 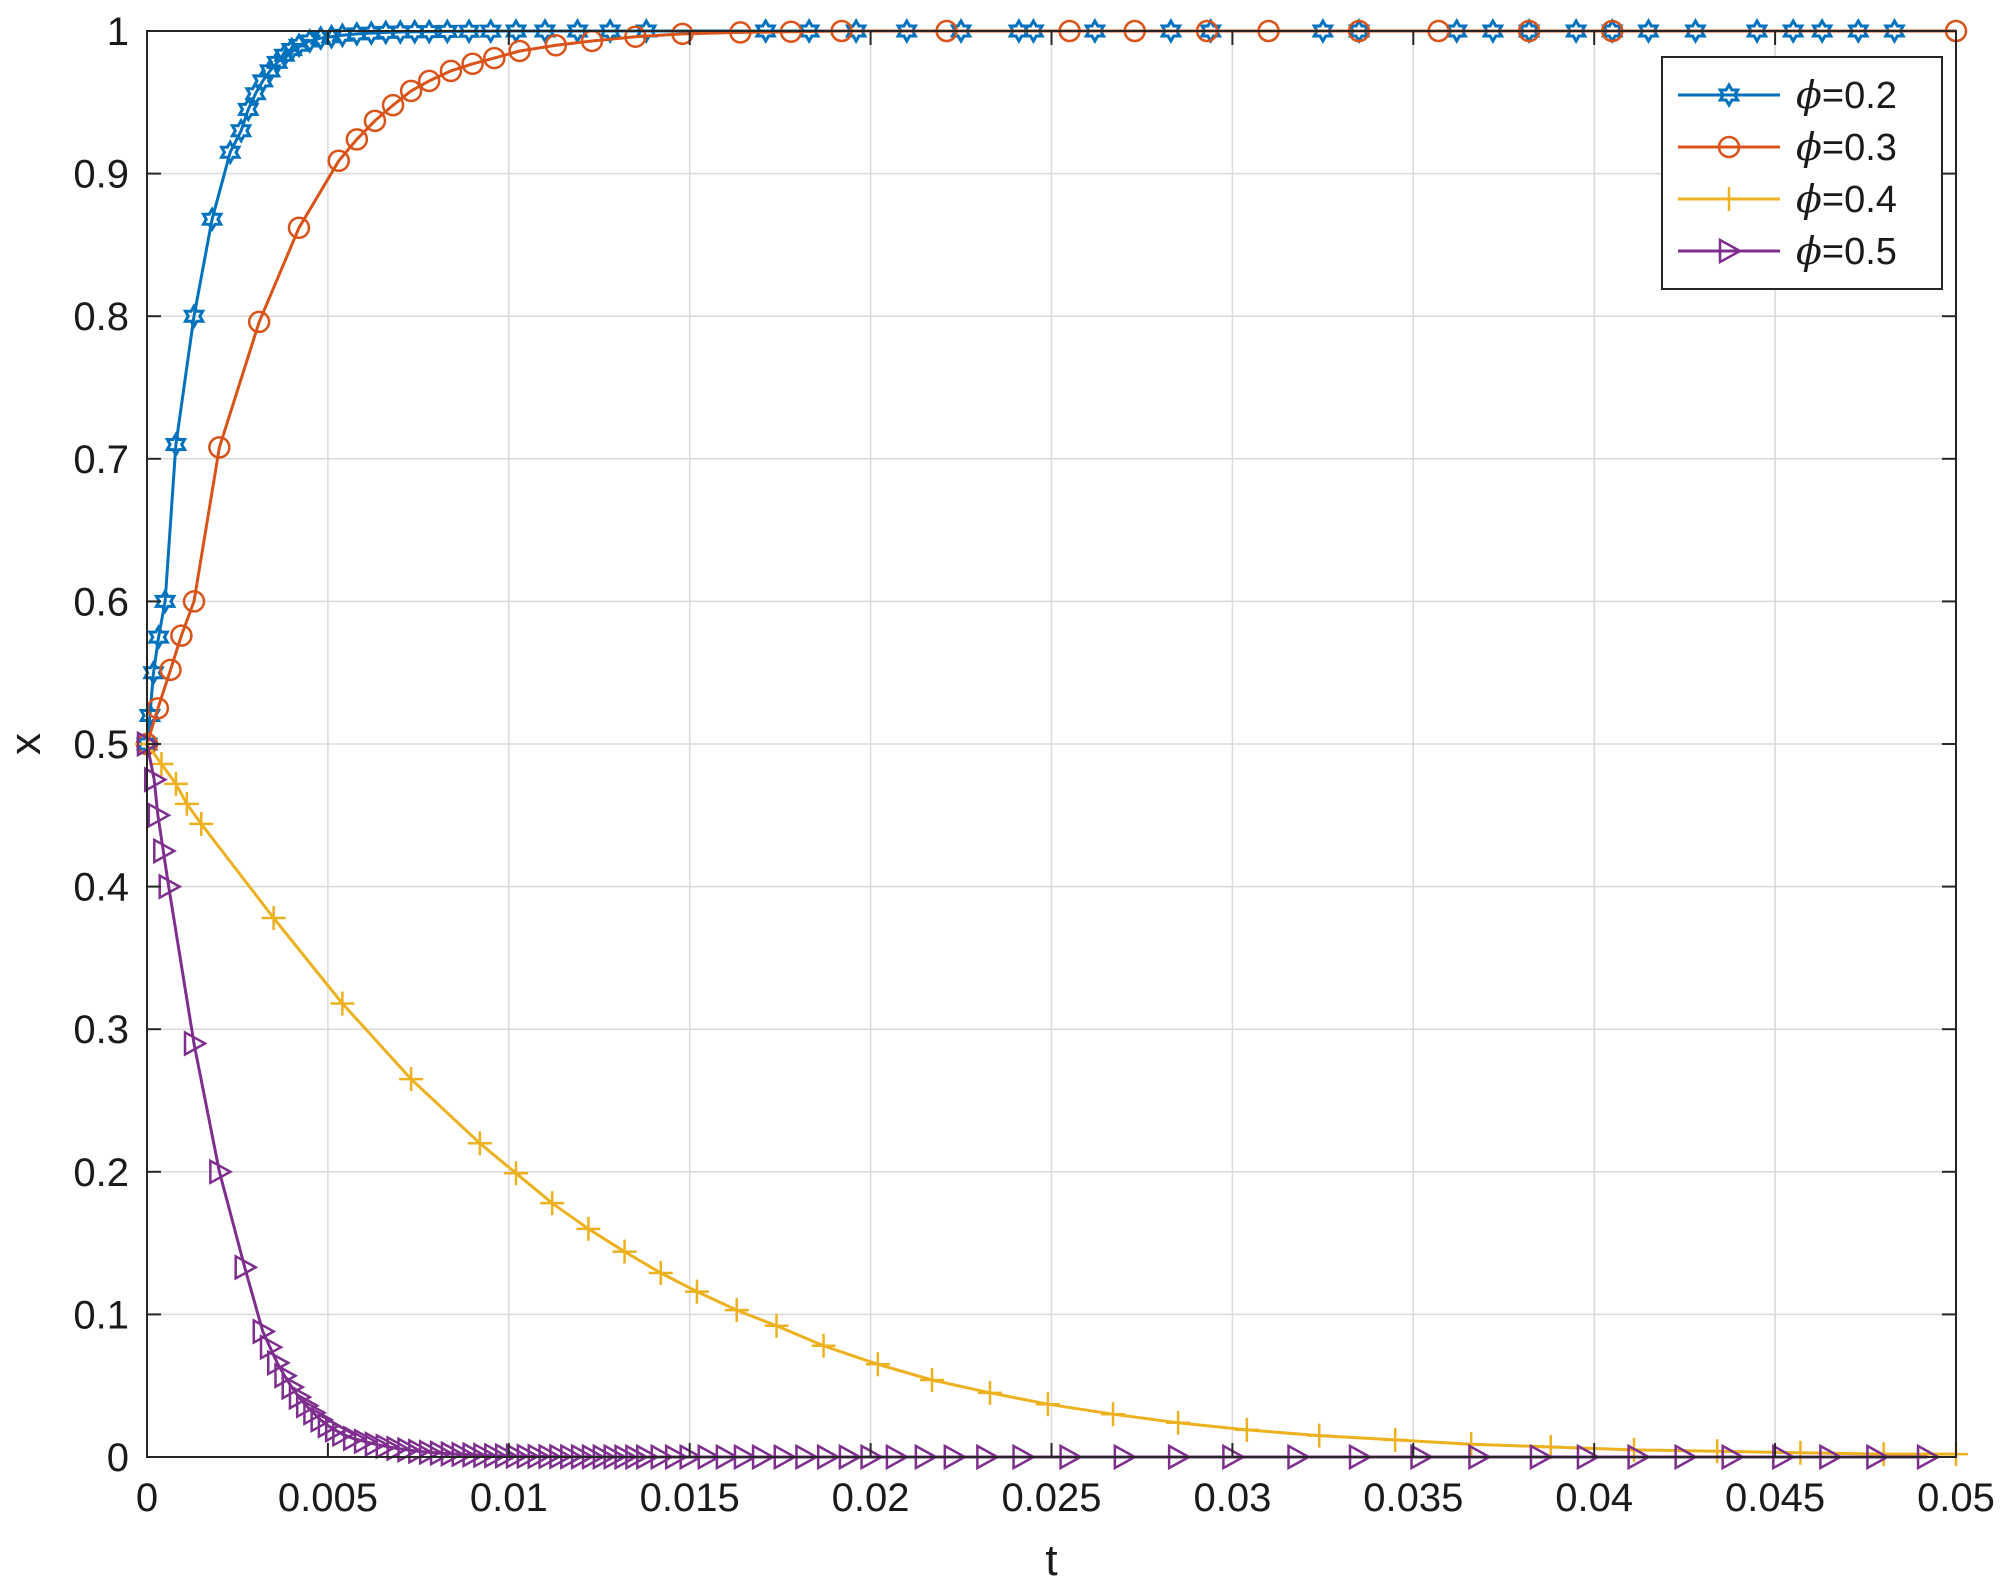 What do you see at coordinates (101, 460) in the screenshot?
I see `y-tick-label: 0.7` at bounding box center [101, 460].